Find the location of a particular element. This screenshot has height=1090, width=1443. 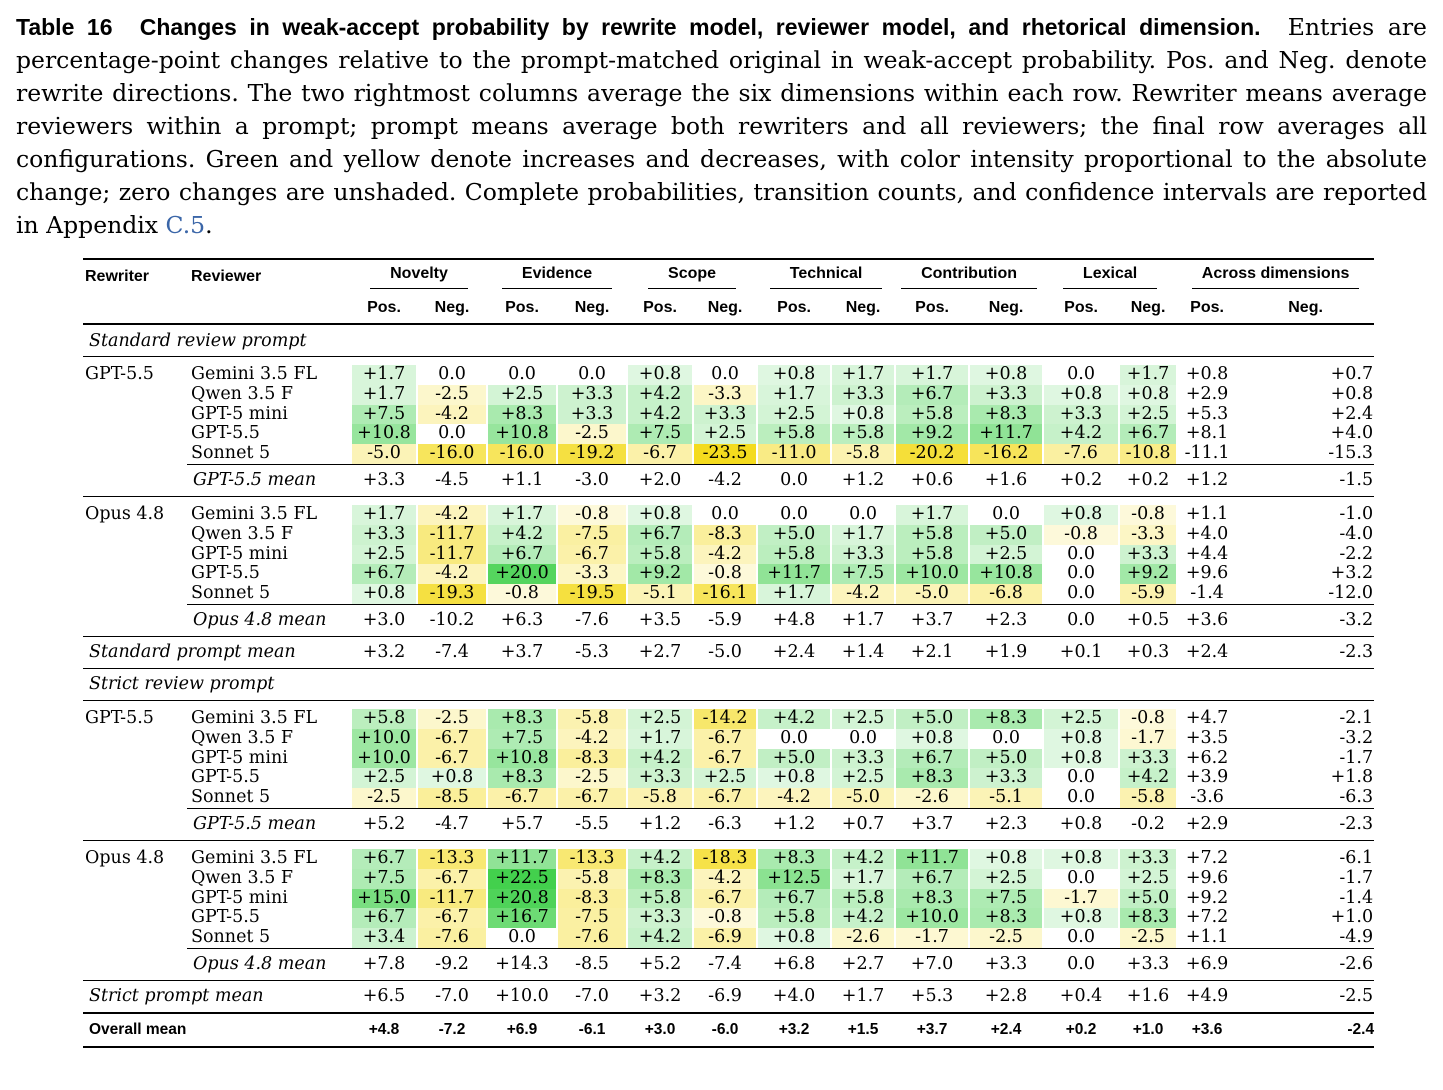

table-cell: -20.2 is located at coordinates (932, 453).